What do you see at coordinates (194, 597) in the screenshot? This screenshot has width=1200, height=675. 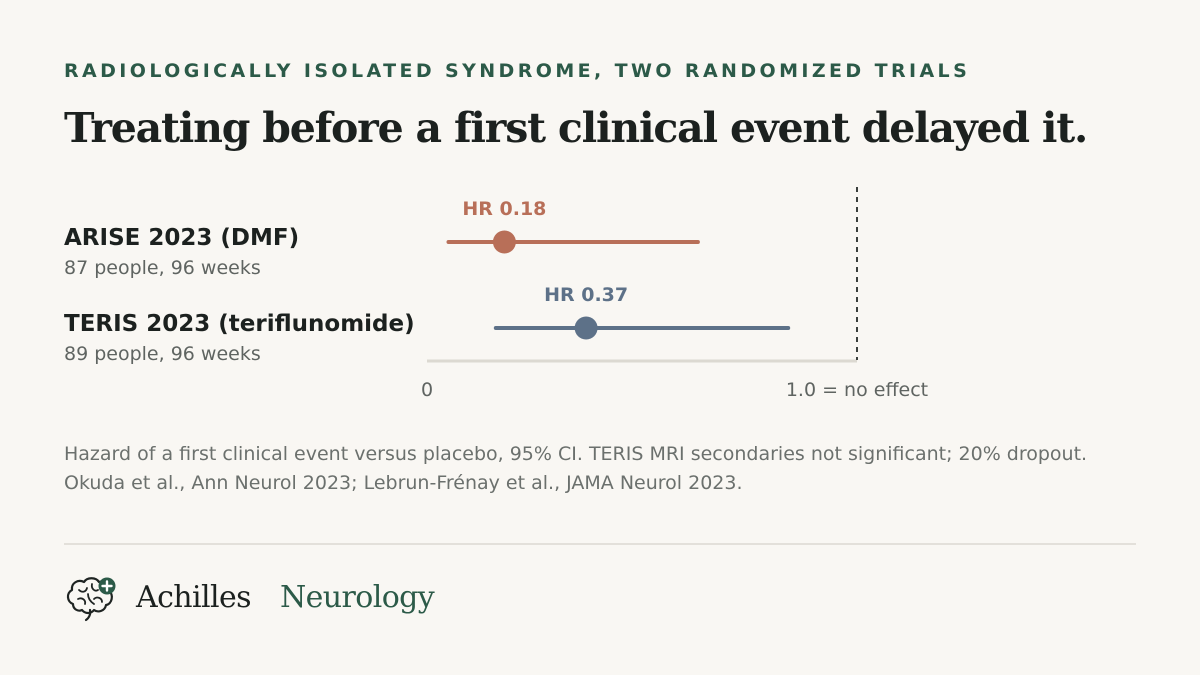 I see `brand-name: Achilles` at bounding box center [194, 597].